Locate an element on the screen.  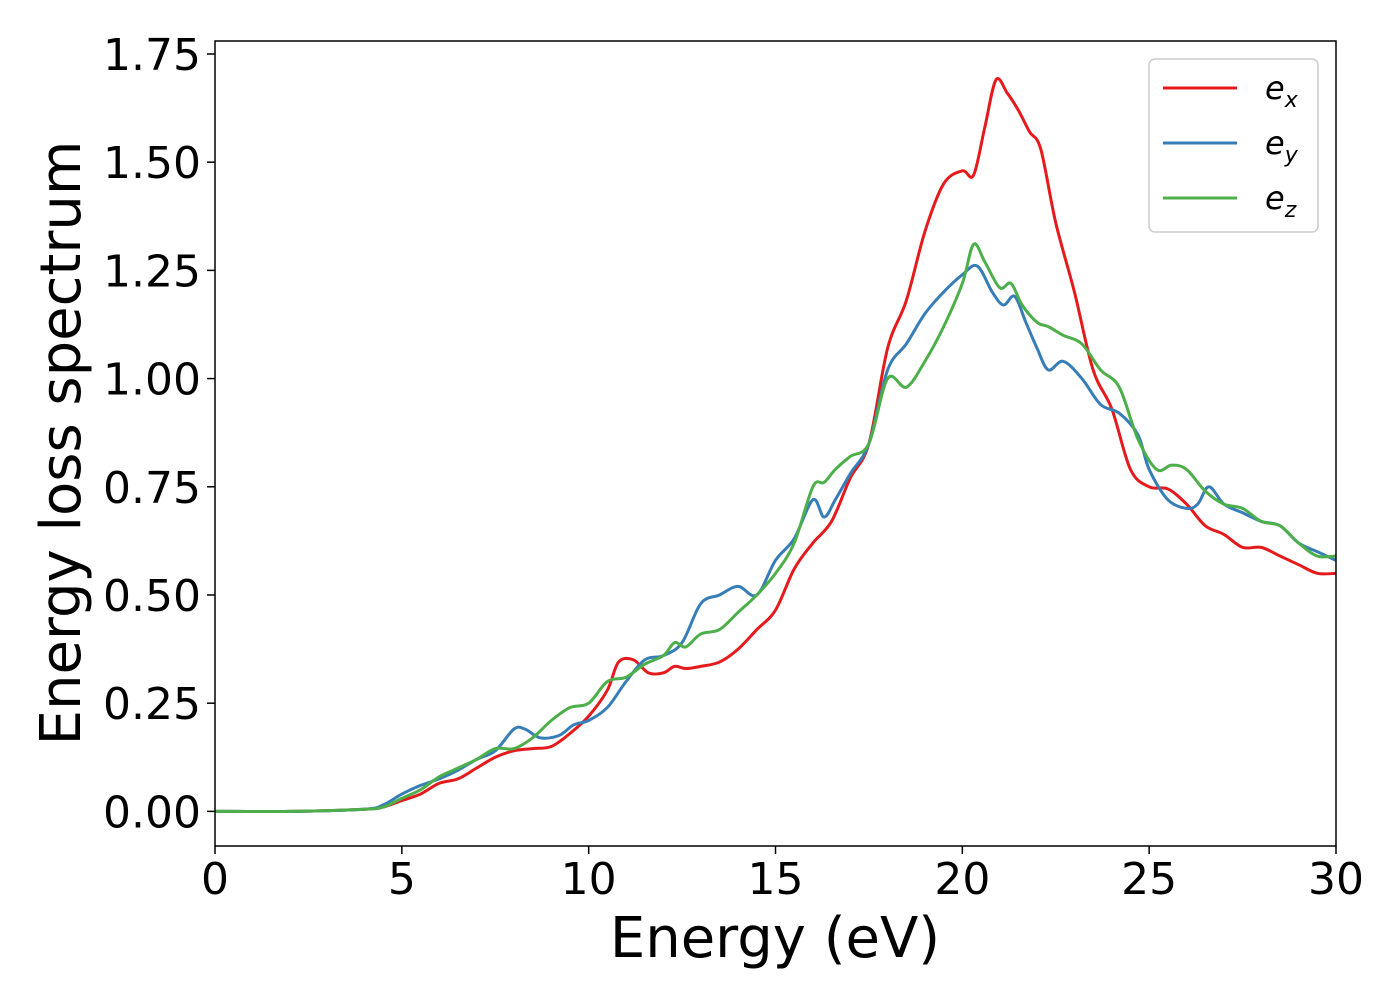
y-tick-label: 0.25 is located at coordinates (152, 704).